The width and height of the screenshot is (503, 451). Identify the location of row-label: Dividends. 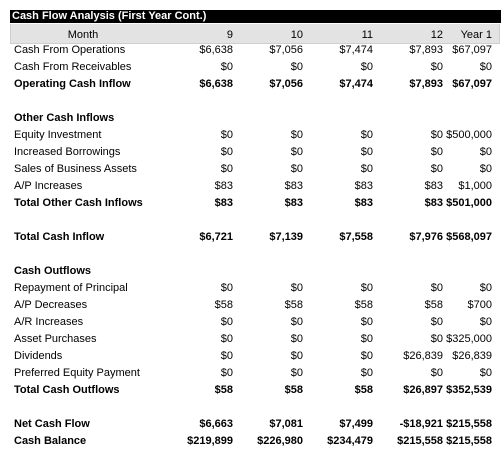
(38, 356).